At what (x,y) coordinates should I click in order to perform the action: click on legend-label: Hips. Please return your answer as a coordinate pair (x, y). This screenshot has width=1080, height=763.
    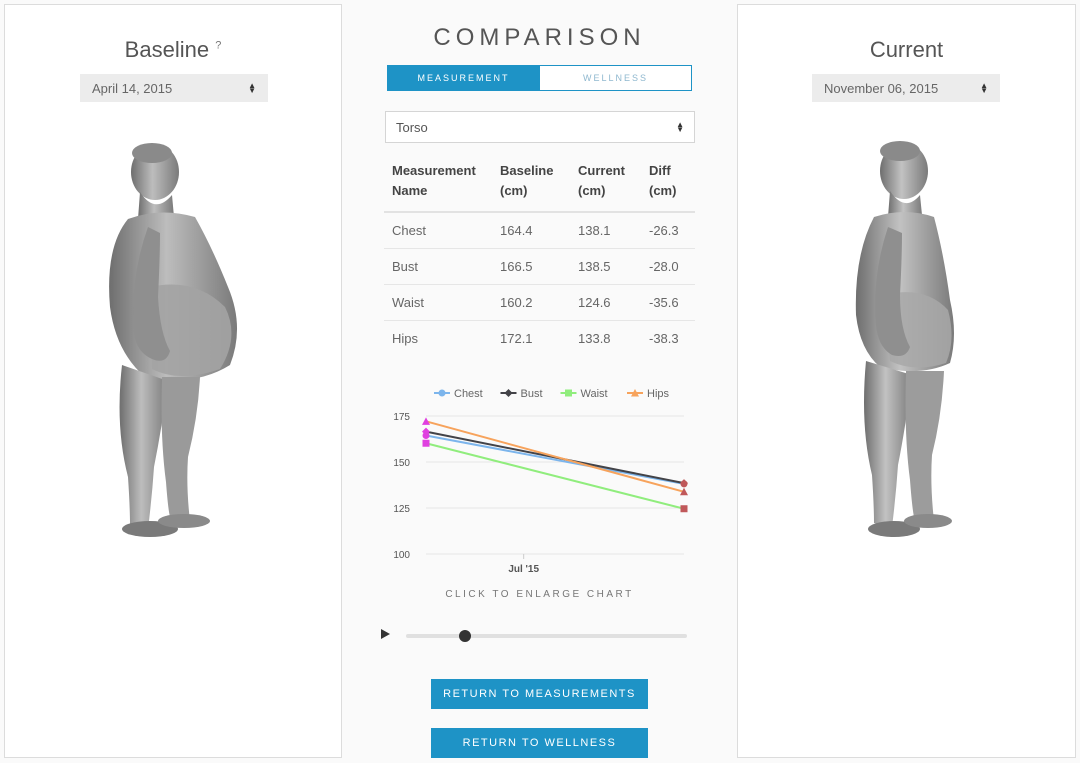
    Looking at the image, I should click on (658, 394).